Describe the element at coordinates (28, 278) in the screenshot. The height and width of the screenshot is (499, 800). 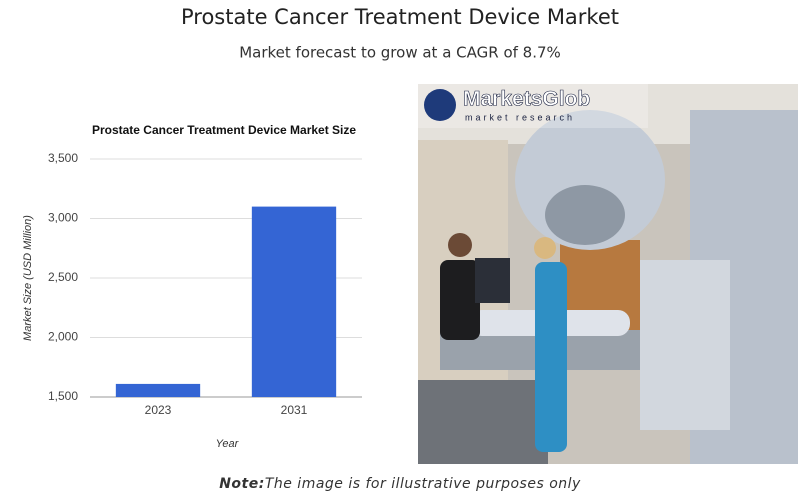
I see `y-axis-label: Market Size (USD Million)` at that location.